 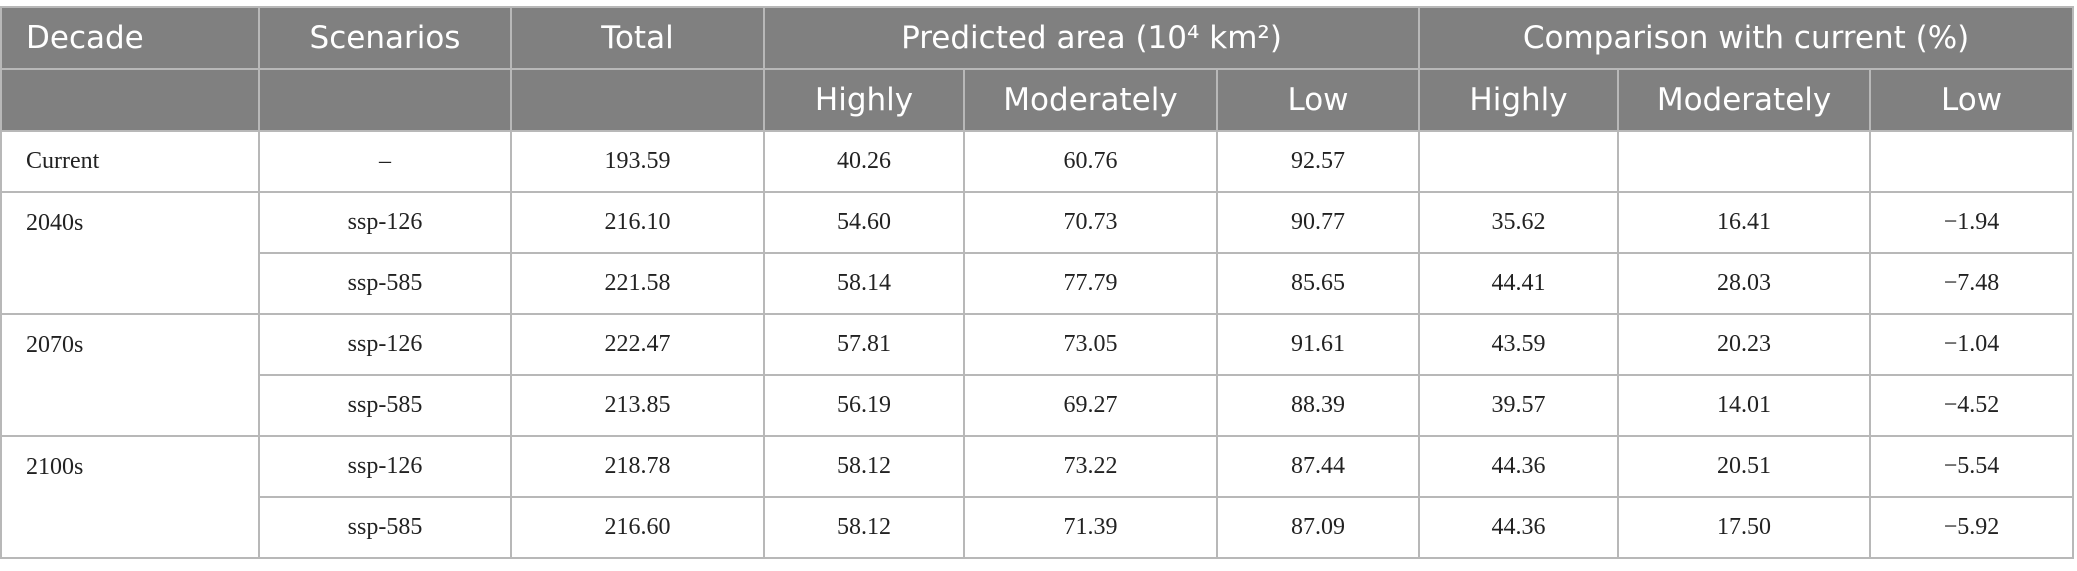 I want to click on header-cell: Predicted area (10⁴ km²), so click(x=1091, y=38).